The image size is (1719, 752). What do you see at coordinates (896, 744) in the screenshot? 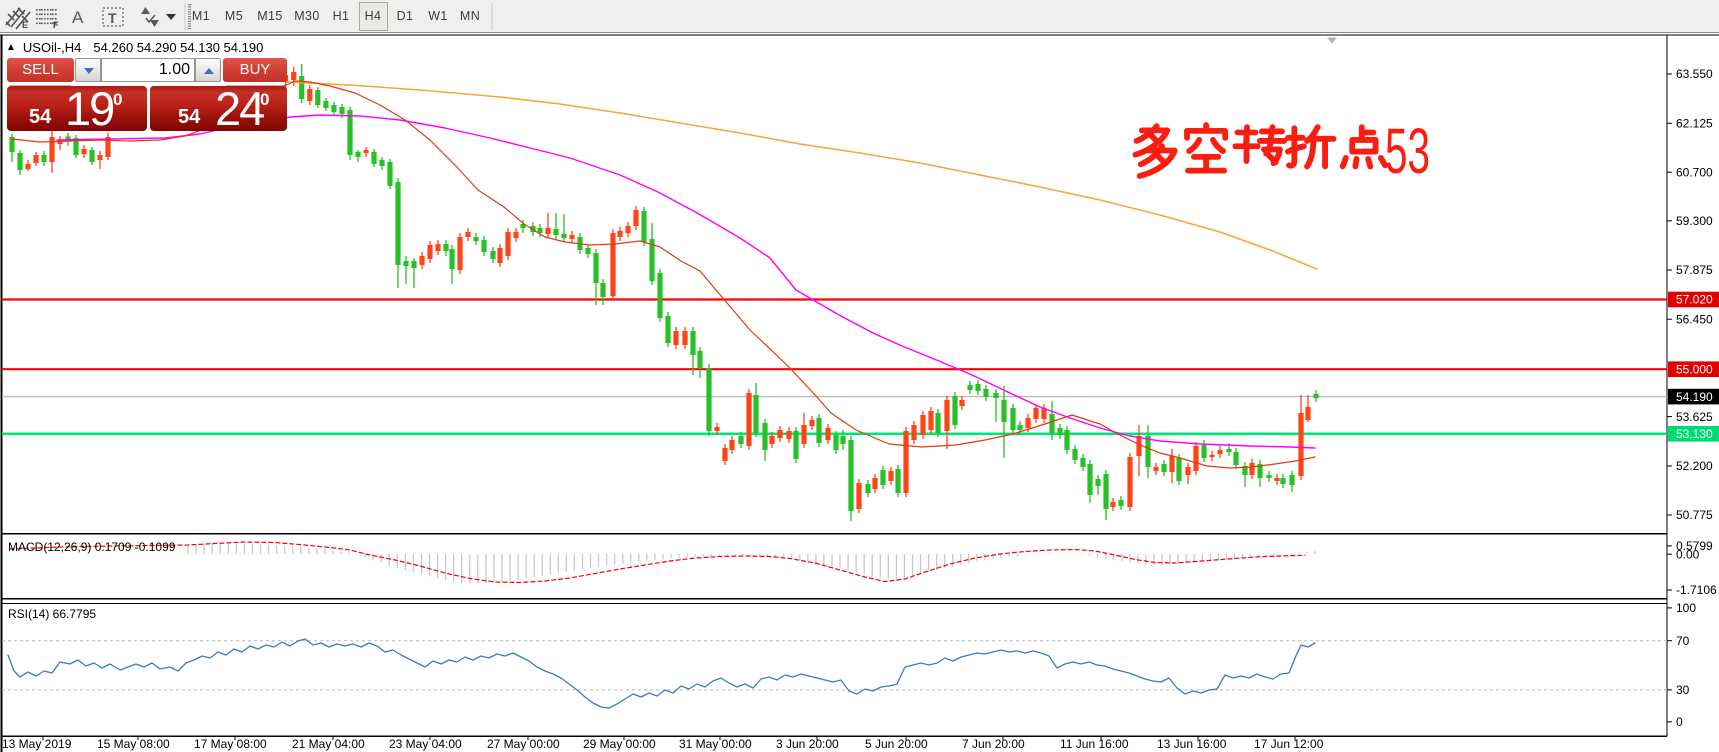
I see `svg-text: 5 Jun 20:00` at bounding box center [896, 744].